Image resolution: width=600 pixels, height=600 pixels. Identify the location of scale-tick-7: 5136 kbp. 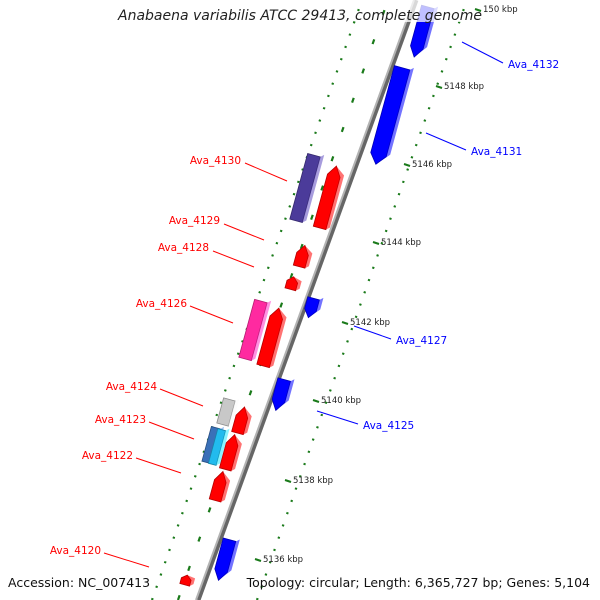
(278, 560).